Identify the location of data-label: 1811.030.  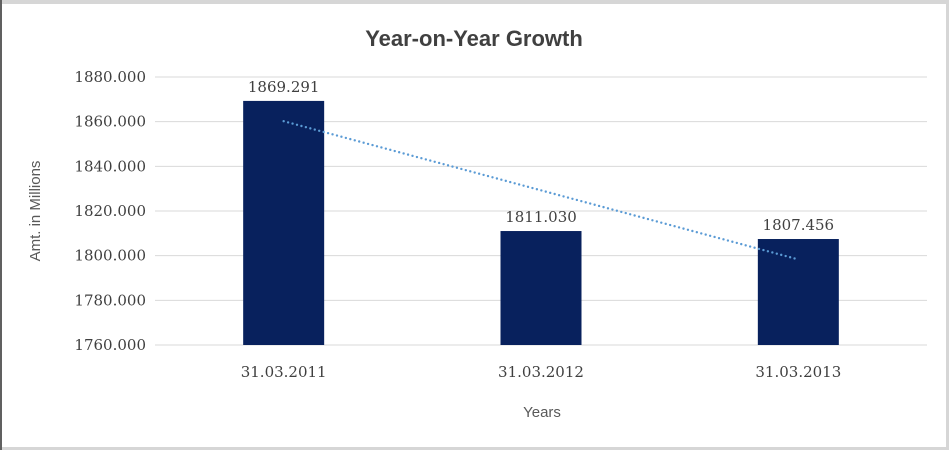
(541, 217).